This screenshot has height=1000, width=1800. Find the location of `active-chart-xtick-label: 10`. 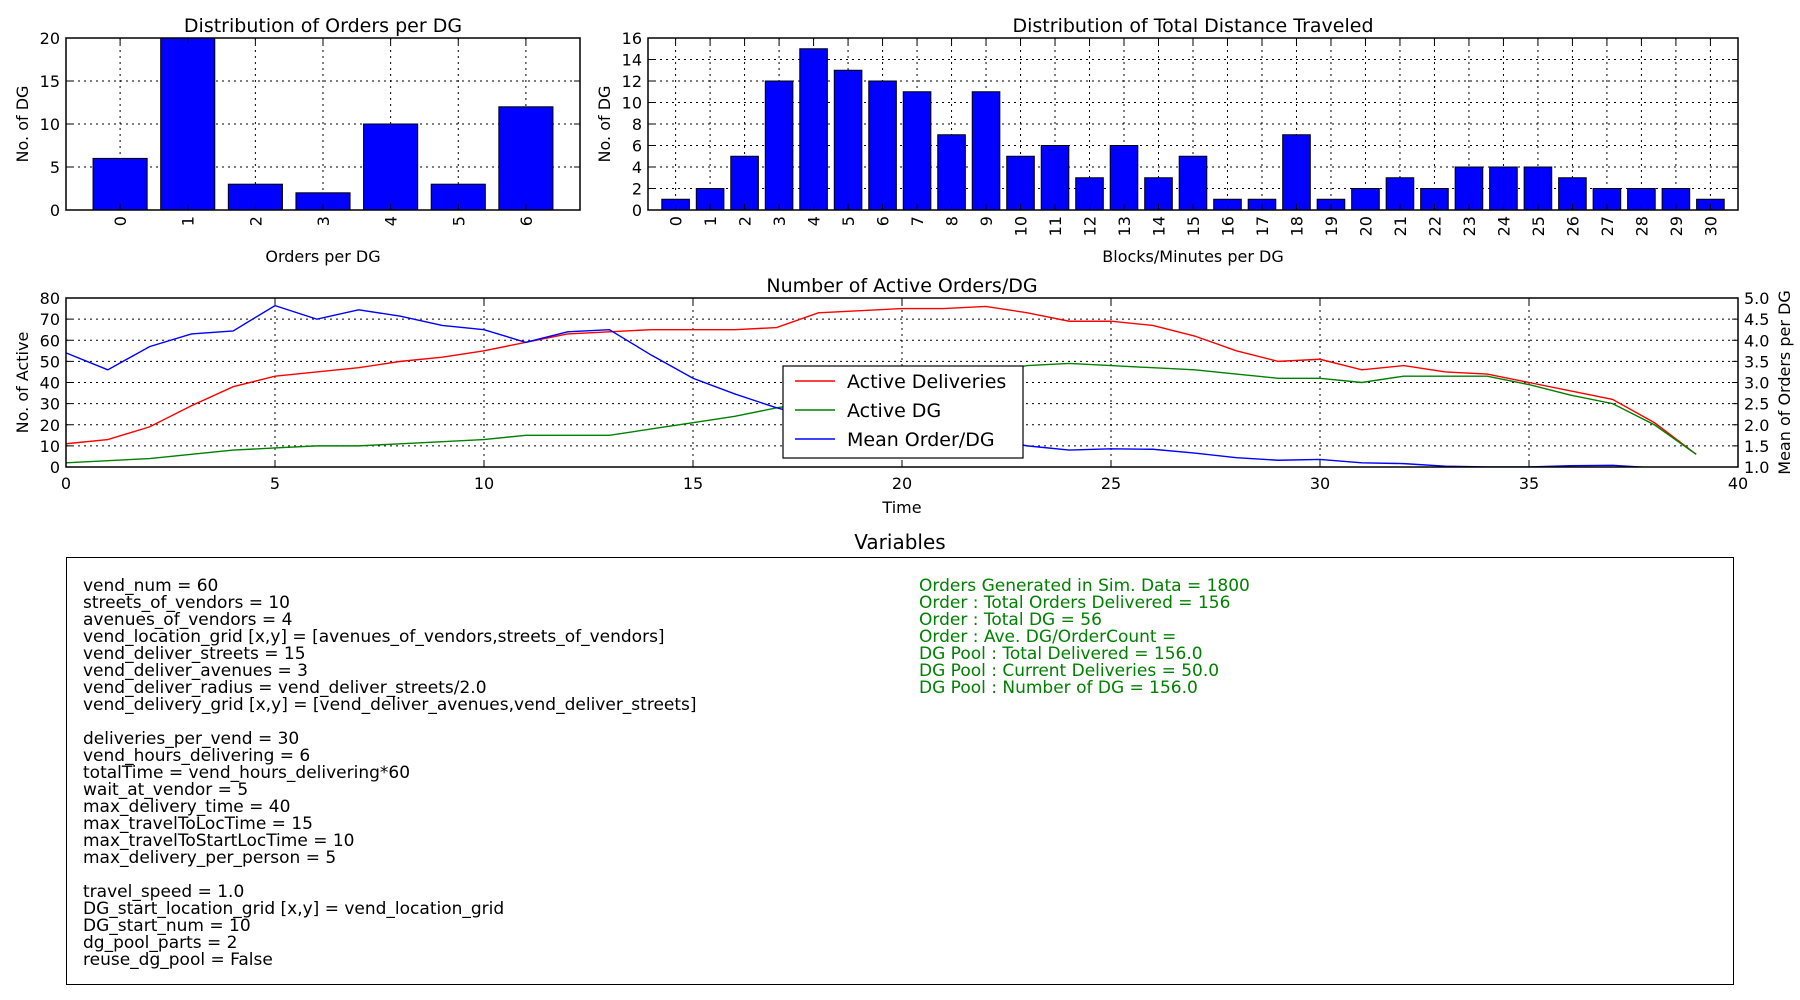

active-chart-xtick-label: 10 is located at coordinates (484, 483).